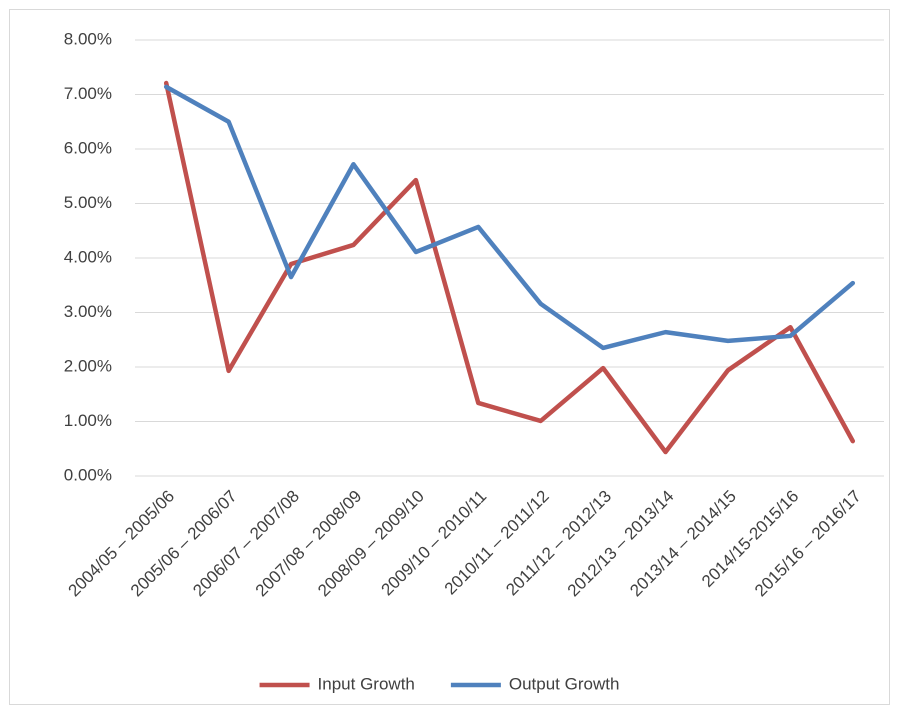 This screenshot has width=899, height=715. What do you see at coordinates (88, 474) in the screenshot?
I see `y-tick-label: 0.00%` at bounding box center [88, 474].